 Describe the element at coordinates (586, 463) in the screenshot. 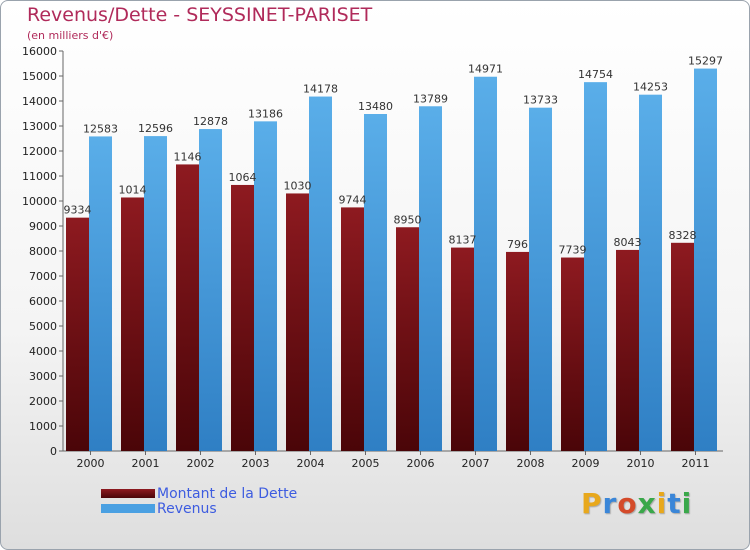

I see `x-tick-label: 2009` at that location.